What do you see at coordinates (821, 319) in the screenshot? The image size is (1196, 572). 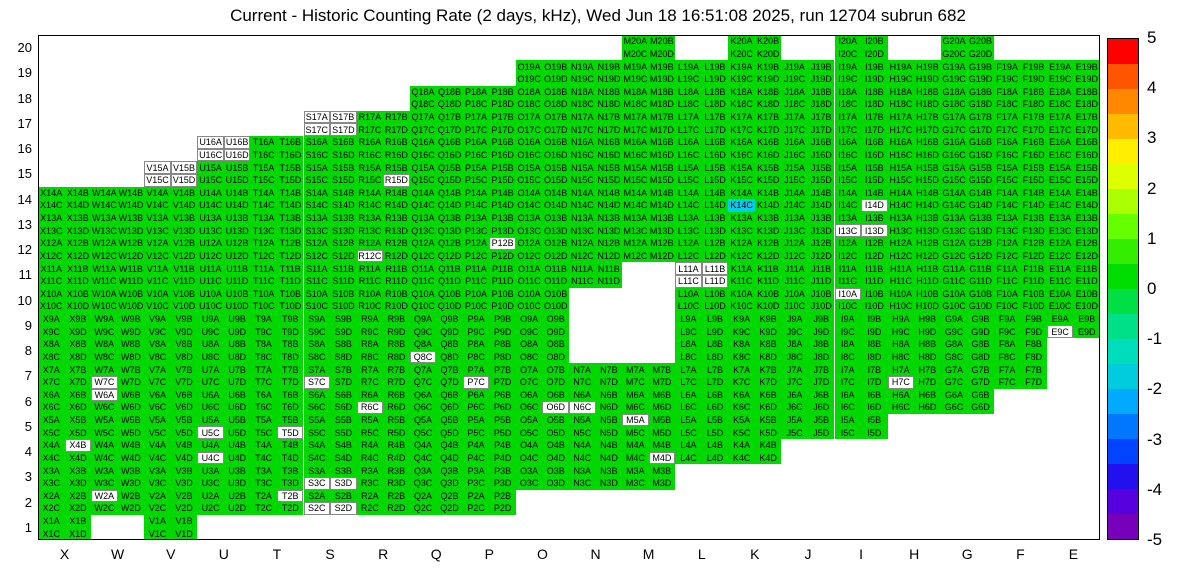 I see `heatmap-cell: J9B` at bounding box center [821, 319].